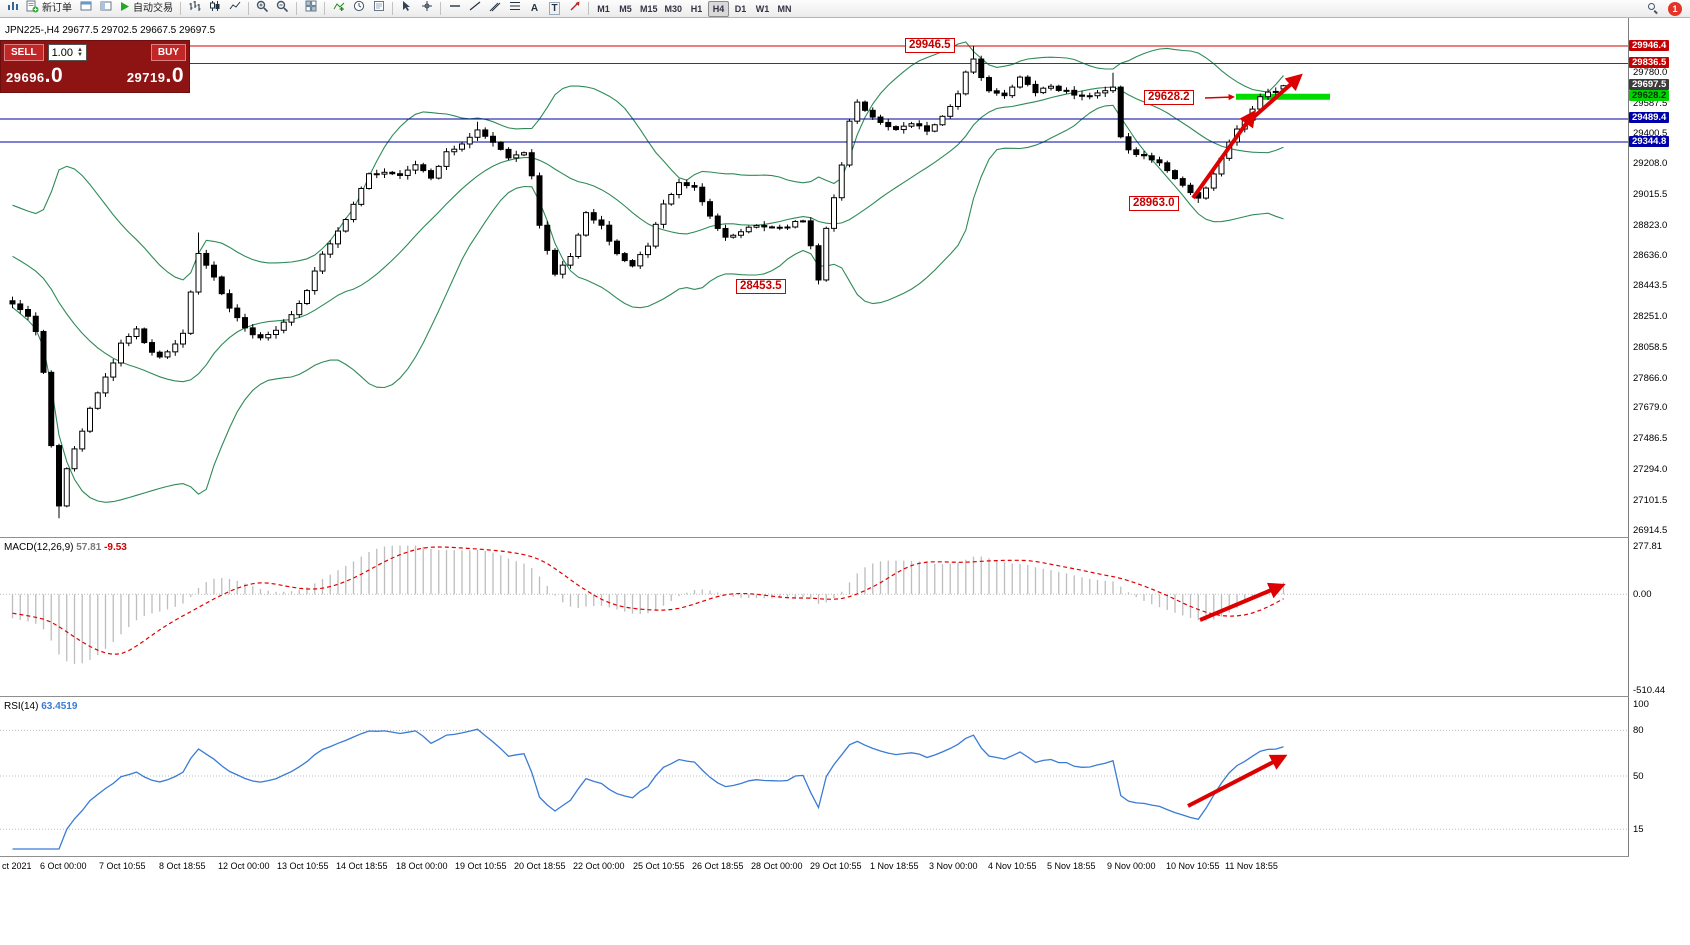  I want to click on trend-arrow-macd, so click(1242, 602).